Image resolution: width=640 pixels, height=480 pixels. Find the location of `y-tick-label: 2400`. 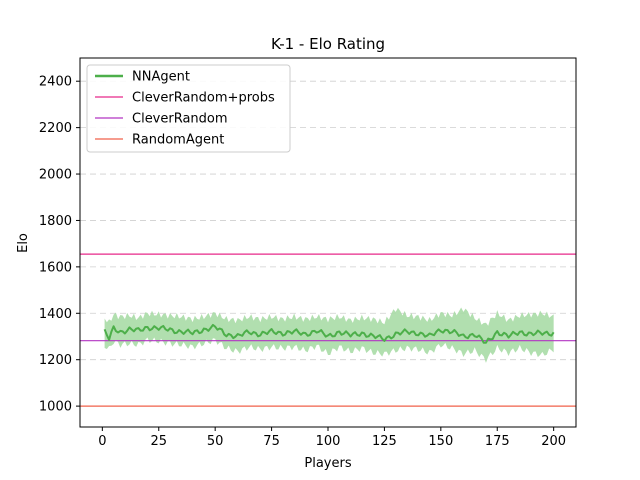

y-tick-label: 2400 is located at coordinates (55, 82).